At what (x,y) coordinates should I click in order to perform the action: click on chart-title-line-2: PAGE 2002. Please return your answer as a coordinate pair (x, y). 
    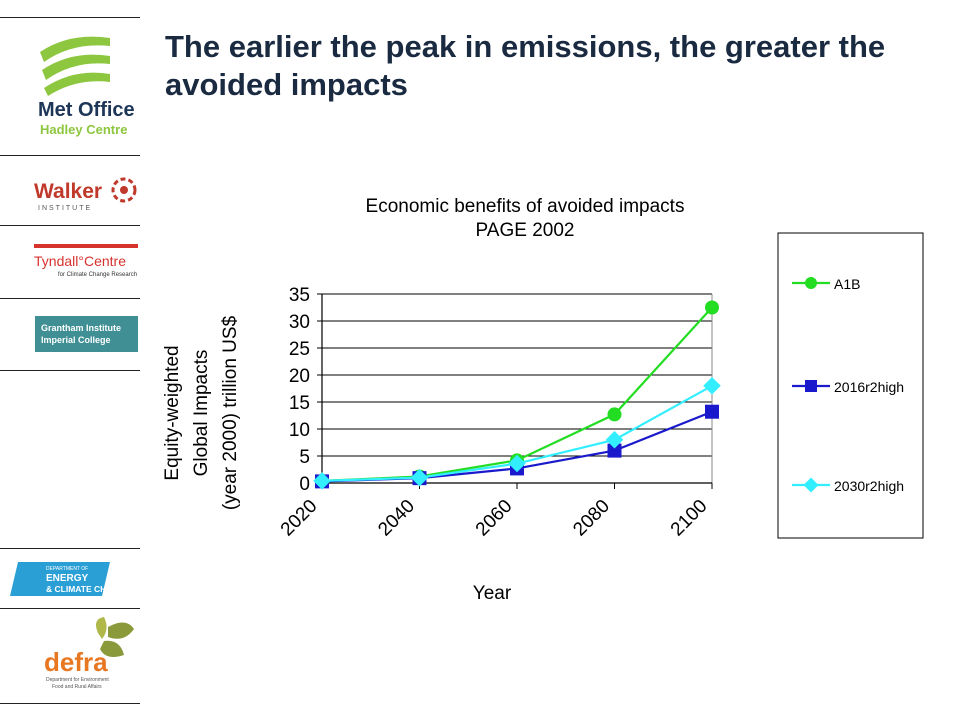
    Looking at the image, I should click on (525, 230).